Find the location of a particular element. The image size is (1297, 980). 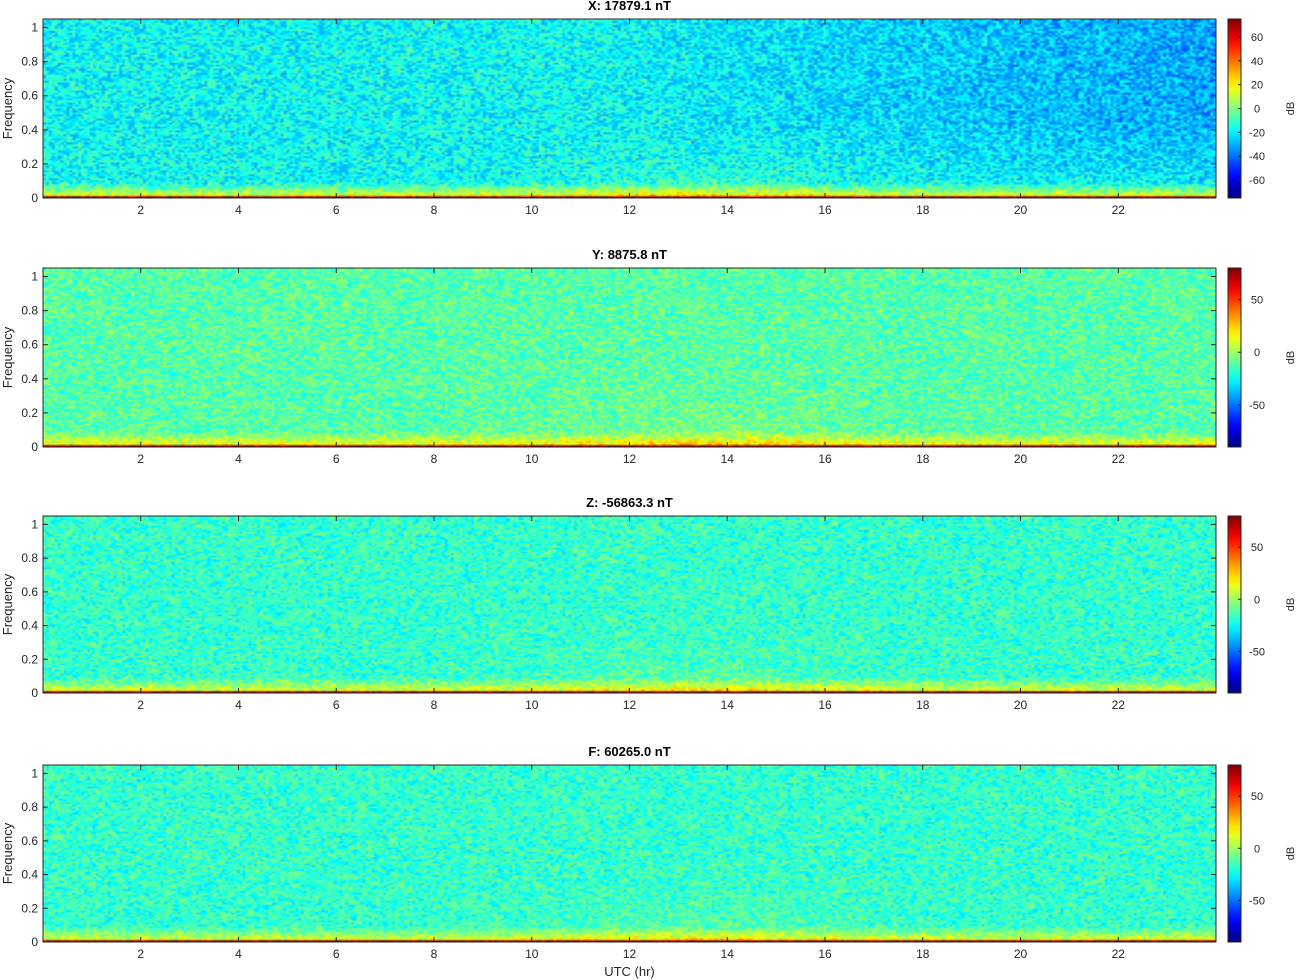

x-axis-label: UTC (hr) is located at coordinates (629, 971).